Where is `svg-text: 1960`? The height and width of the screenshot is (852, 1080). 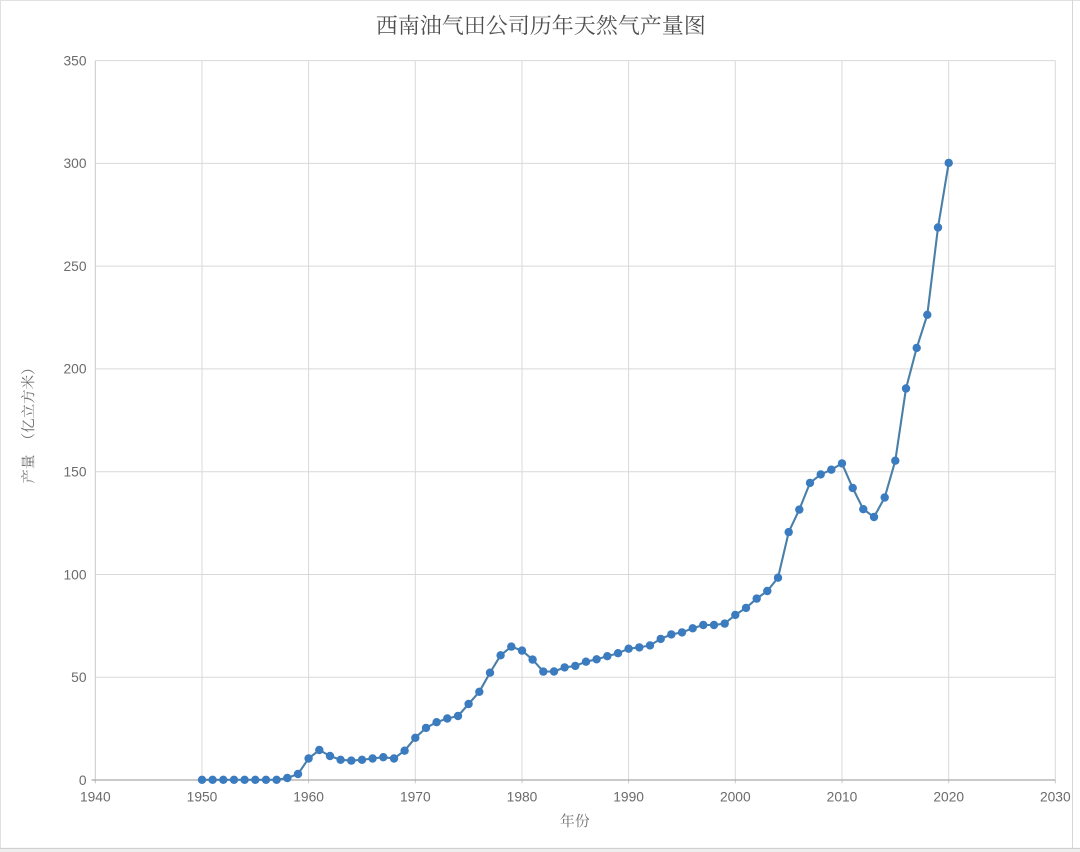 svg-text: 1960 is located at coordinates (308, 796).